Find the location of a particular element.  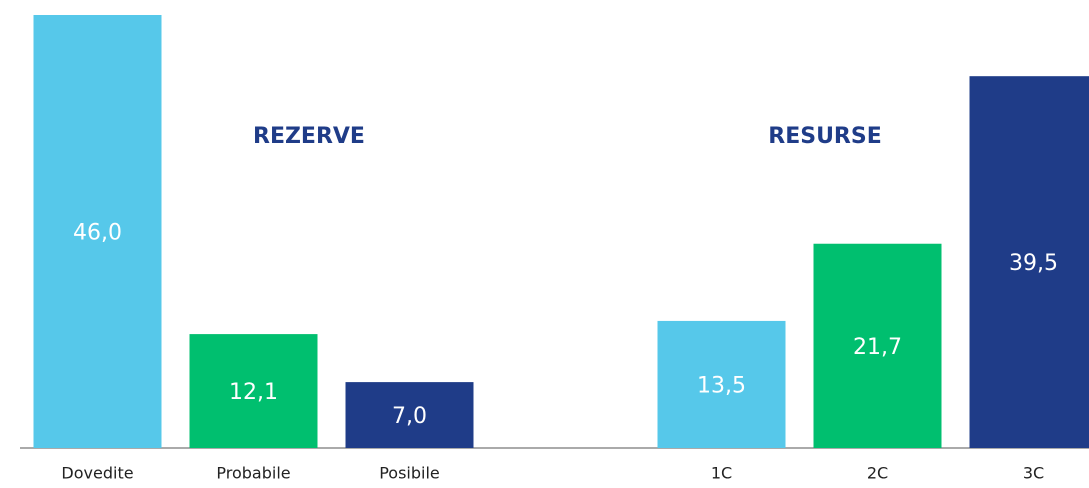

x-tick-label: 3C is located at coordinates (1033, 473).